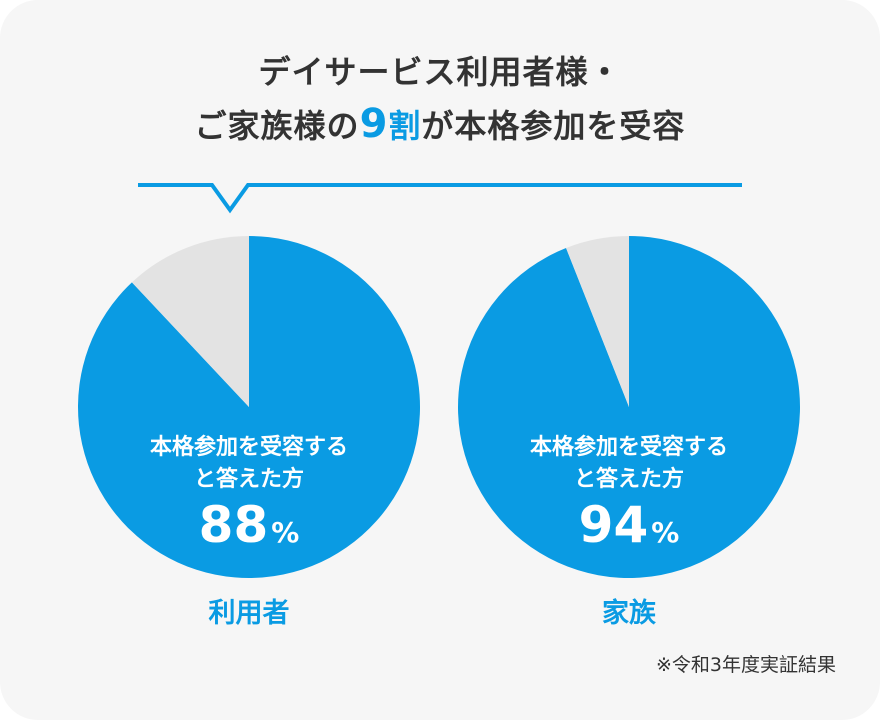 Image resolution: width=880 pixels, height=720 pixels. What do you see at coordinates (629, 447) in the screenshot?
I see `pie-label-family-line1: 本格参加を受容する` at bounding box center [629, 447].